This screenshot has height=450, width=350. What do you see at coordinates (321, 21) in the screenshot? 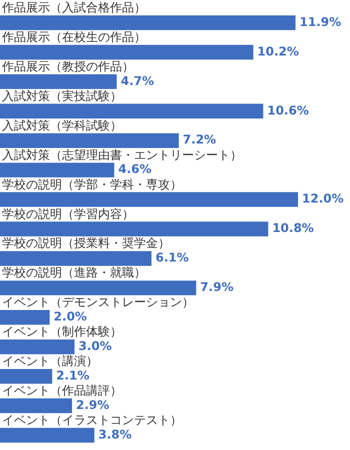
I see `data-label: 11.9%` at bounding box center [321, 21].